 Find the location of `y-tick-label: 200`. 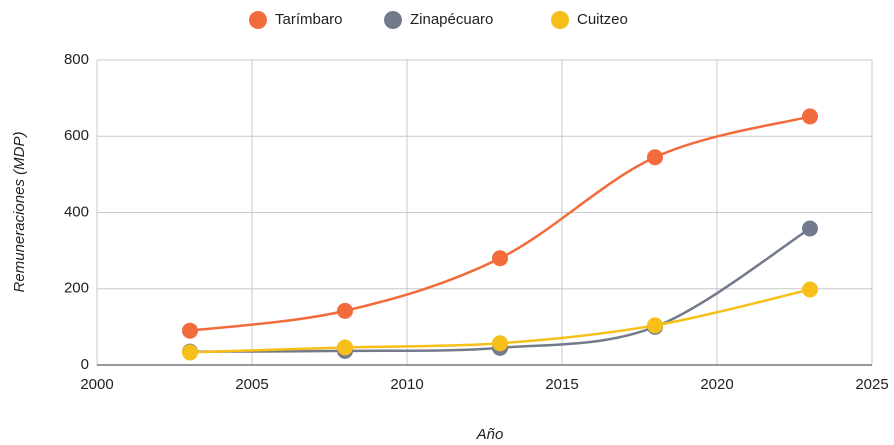

y-tick-label: 200 is located at coordinates (76, 288).